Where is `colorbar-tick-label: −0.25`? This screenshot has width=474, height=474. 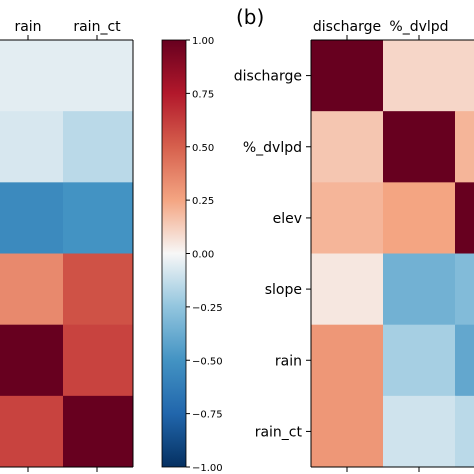
colorbar-tick-label: −0.25 is located at coordinates (207, 308).